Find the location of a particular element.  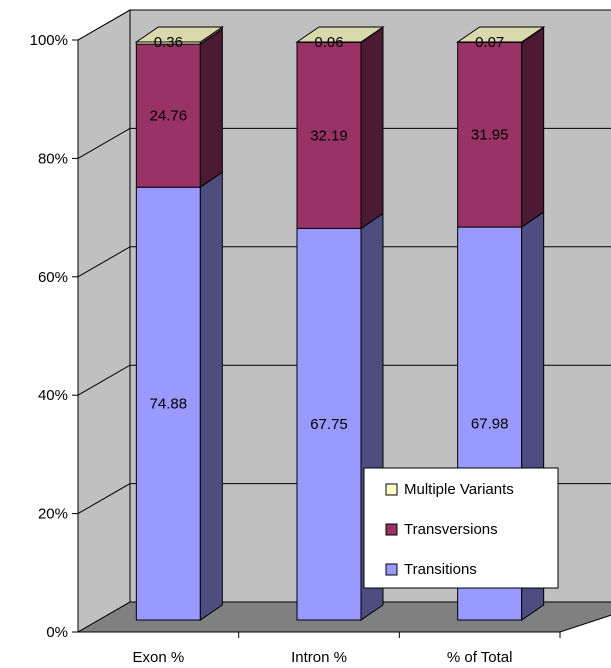

data-label: 0.07 is located at coordinates (489, 42).